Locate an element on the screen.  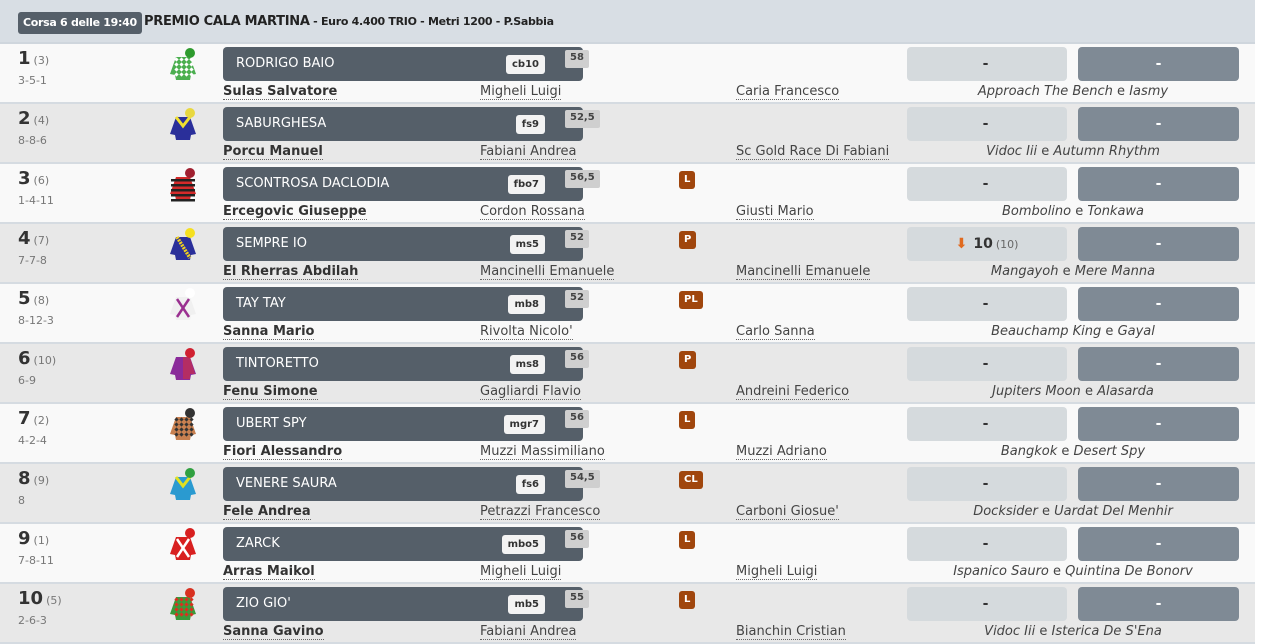
equipment-badge: L is located at coordinates (687, 420).